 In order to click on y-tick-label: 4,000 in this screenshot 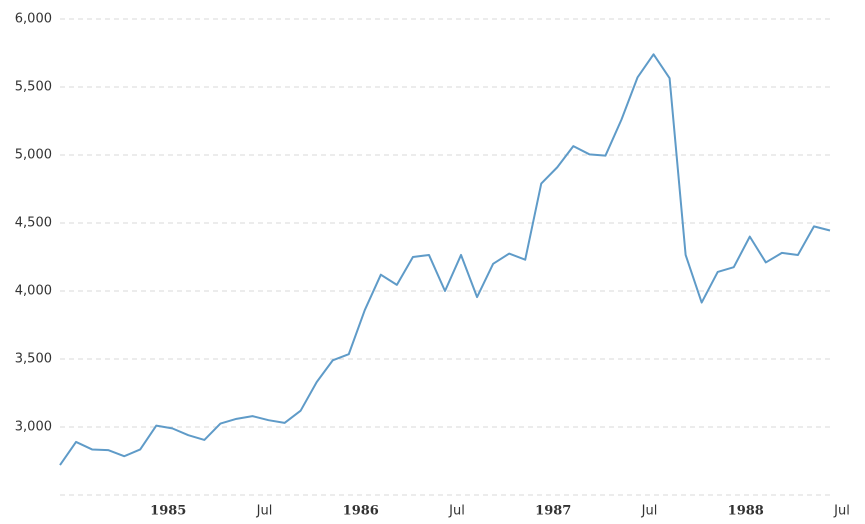, I will do `click(33, 291)`.